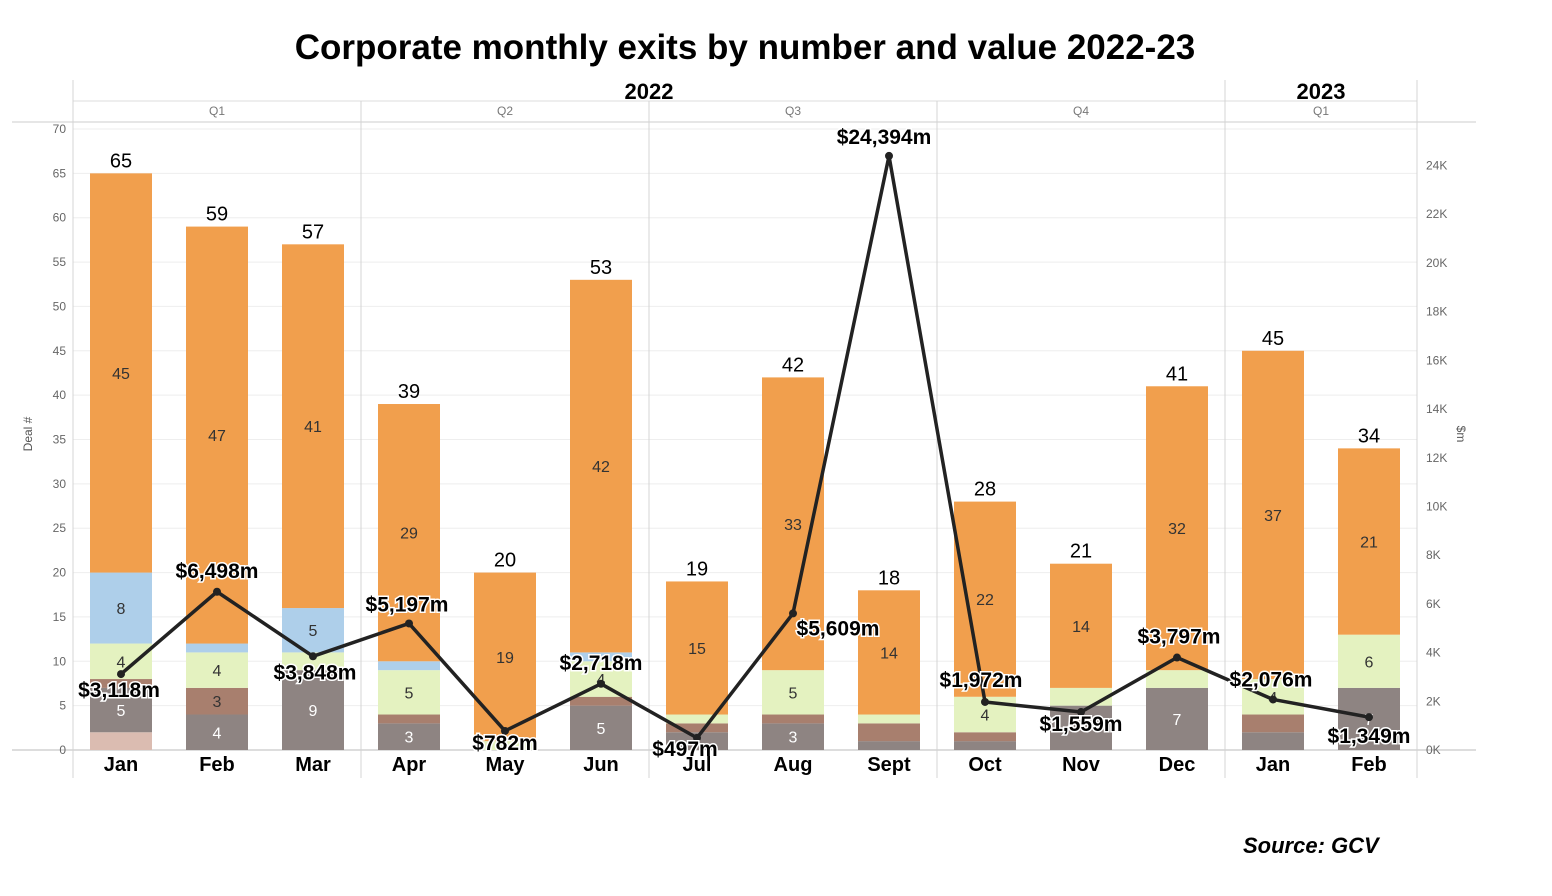 The width and height of the screenshot is (1552, 896). What do you see at coordinates (884, 137) in the screenshot?
I see `value-line-label: $24,394m` at bounding box center [884, 137].